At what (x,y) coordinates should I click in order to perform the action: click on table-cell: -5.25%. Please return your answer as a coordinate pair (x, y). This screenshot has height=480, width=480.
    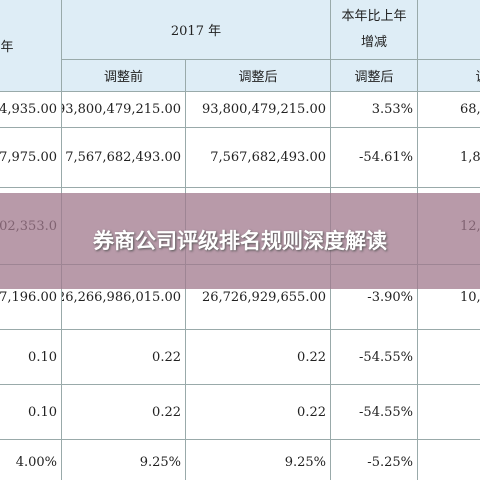
    Looking at the image, I should click on (374, 460).